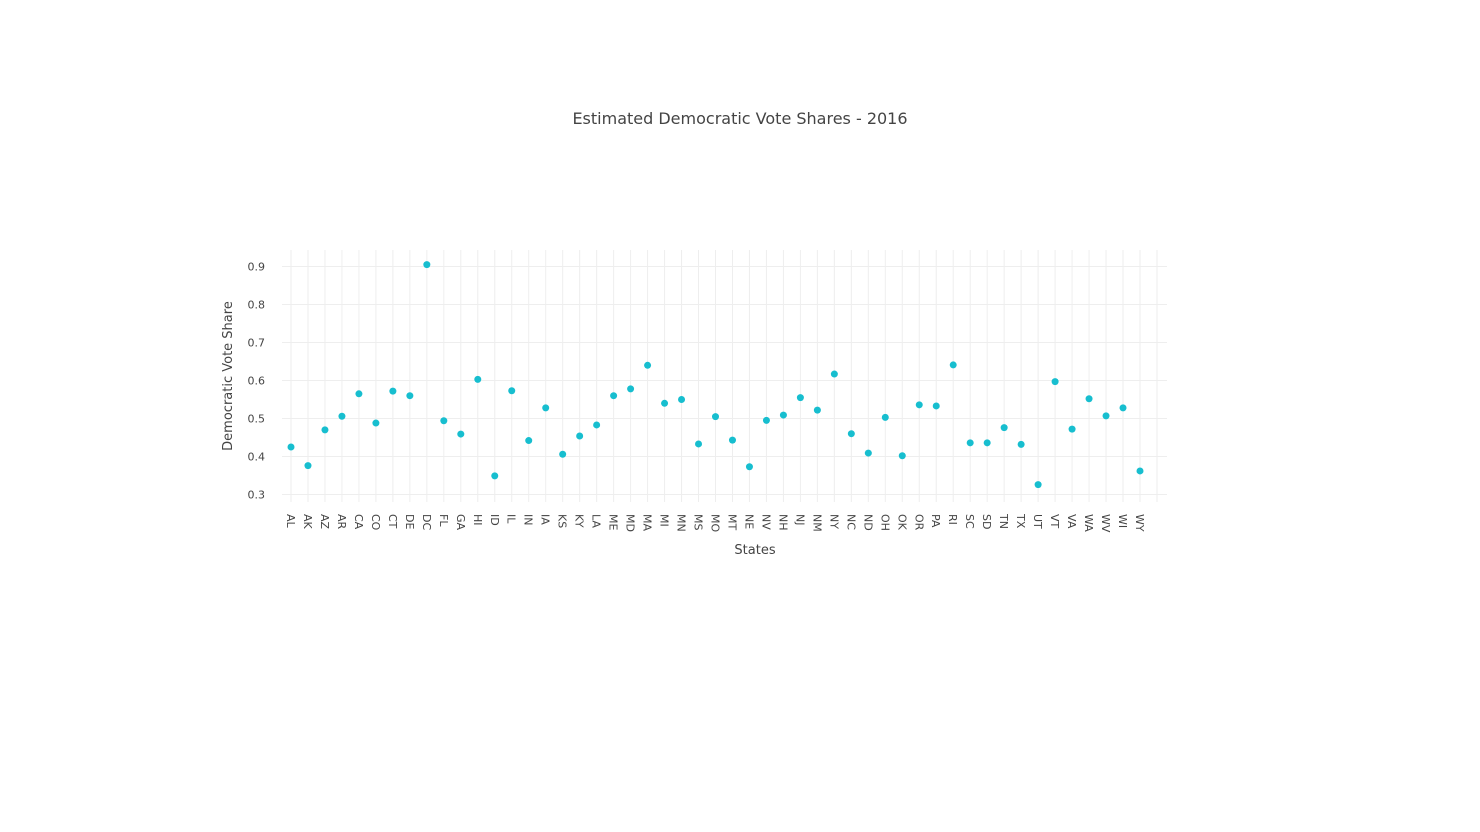 Image resolution: width=1480 pixels, height=832 pixels. Describe the element at coordinates (884, 522) in the screenshot. I see `x-tick-label: OH` at that location.